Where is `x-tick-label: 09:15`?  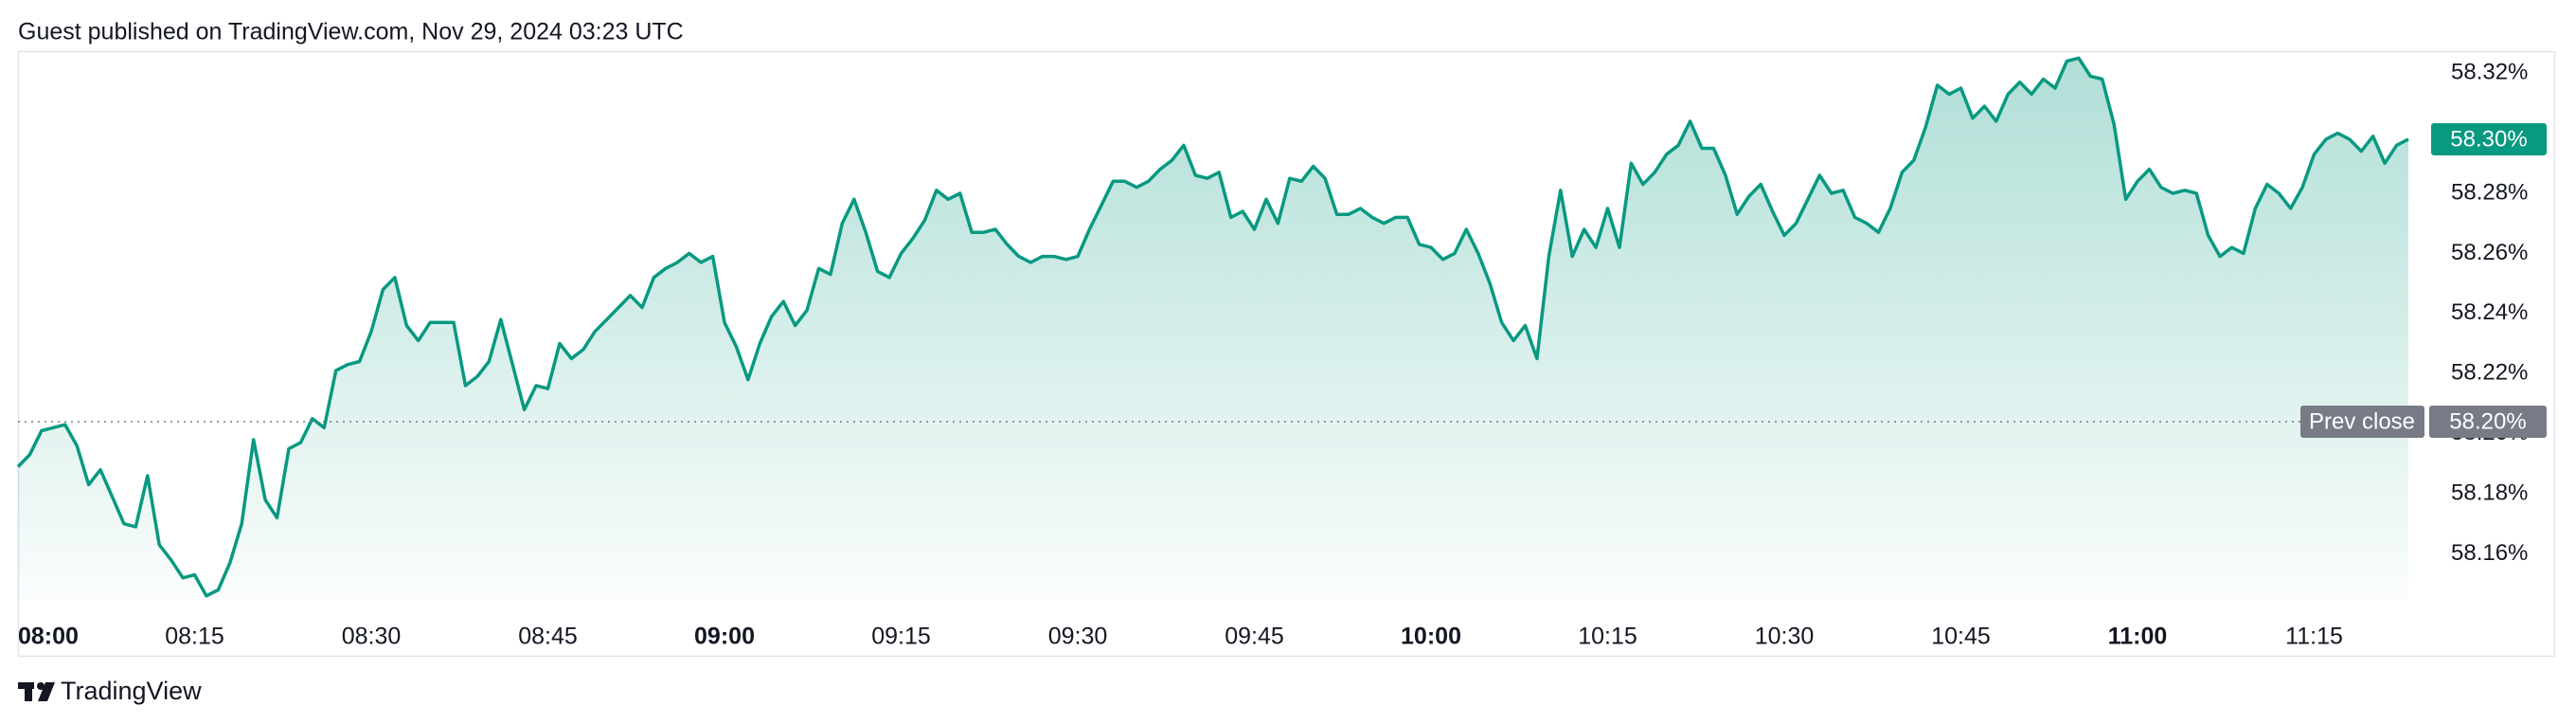
x-tick-label: 09:15 is located at coordinates (901, 637).